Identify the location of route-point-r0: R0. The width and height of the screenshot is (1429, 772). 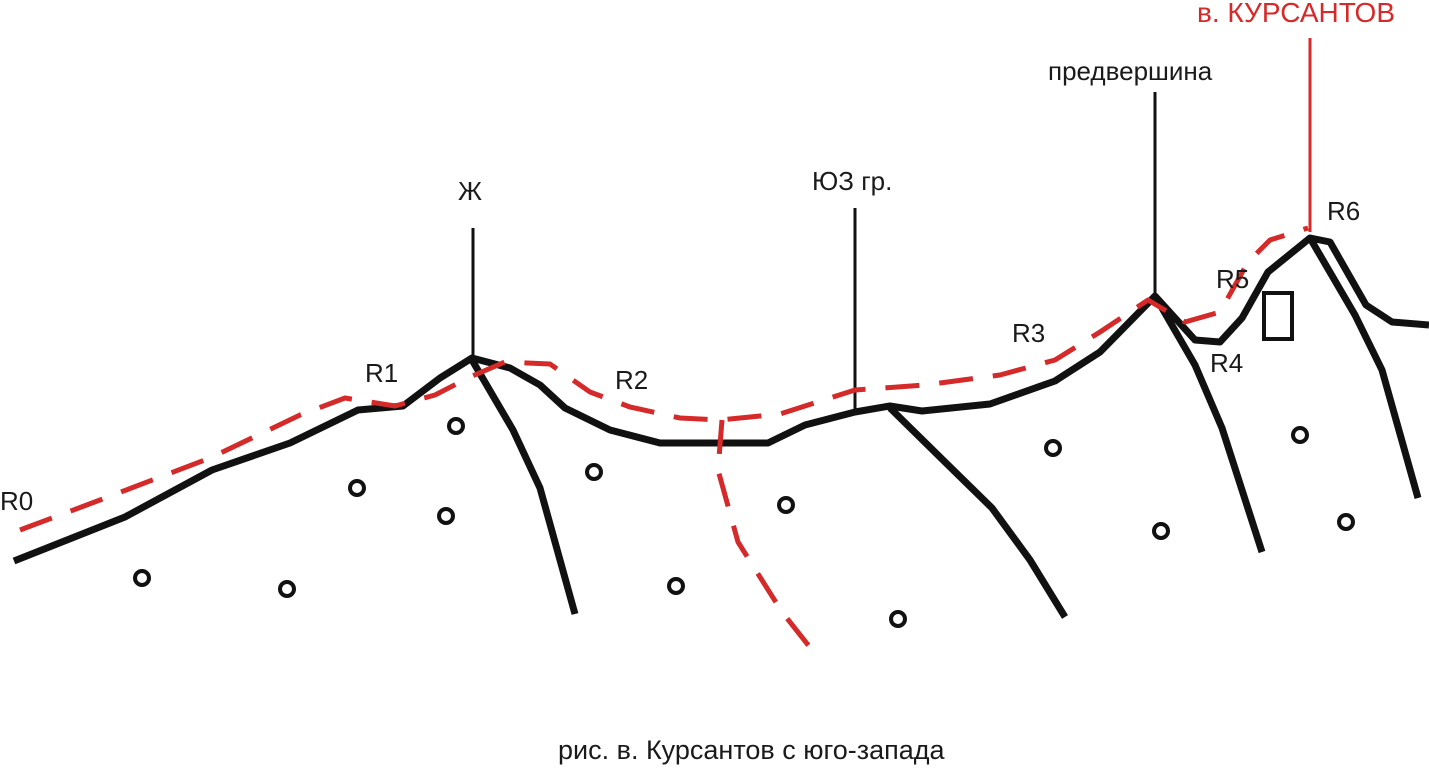
(16, 501).